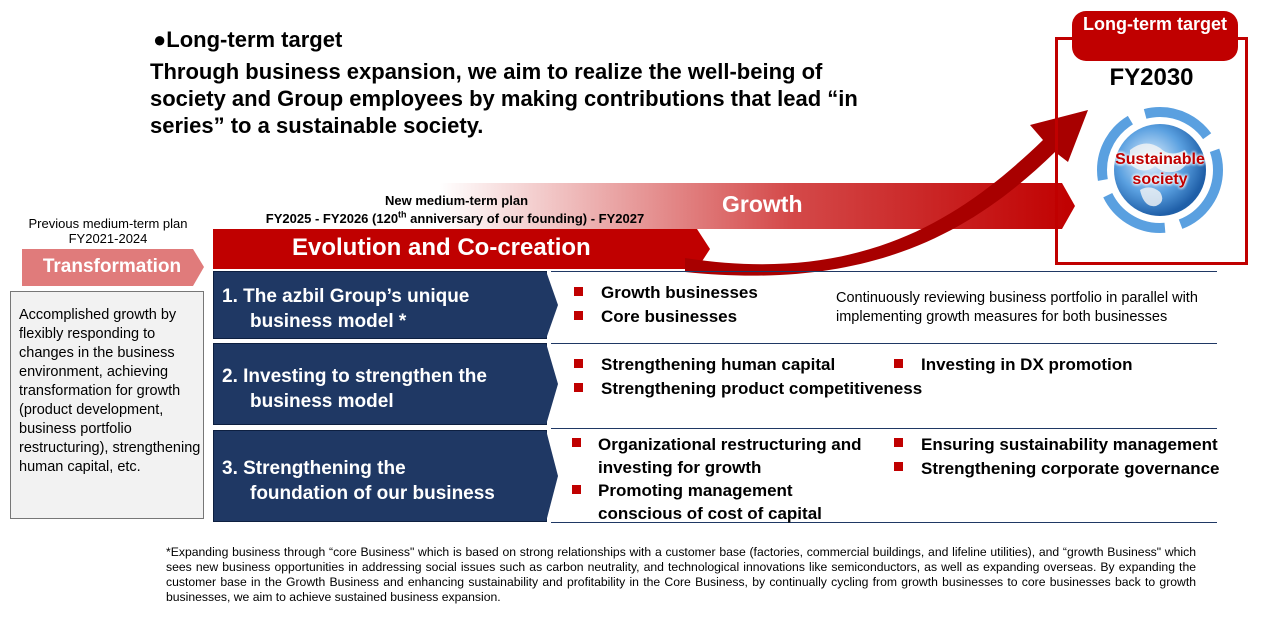  Describe the element at coordinates (762, 204) in the screenshot. I see `growth-label: Growth` at that location.